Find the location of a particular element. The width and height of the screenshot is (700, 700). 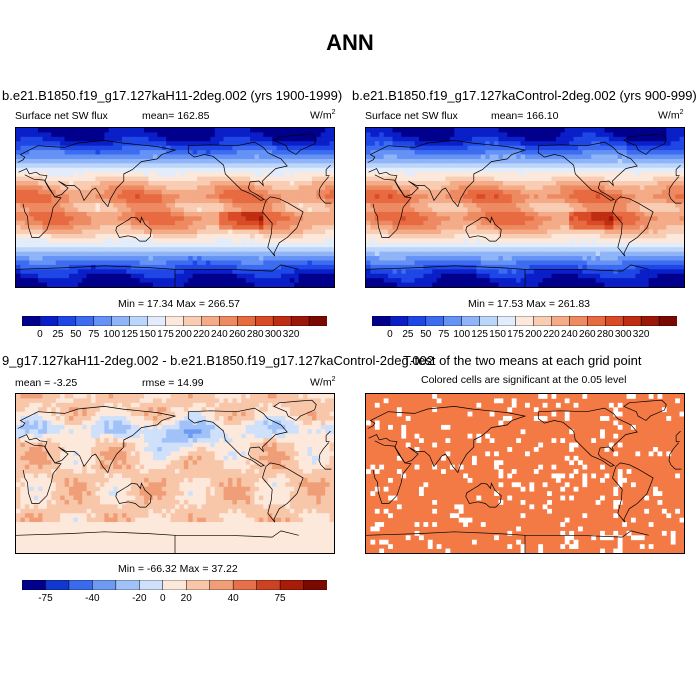

panel1-mean: mean= 162.85 is located at coordinates (176, 116).